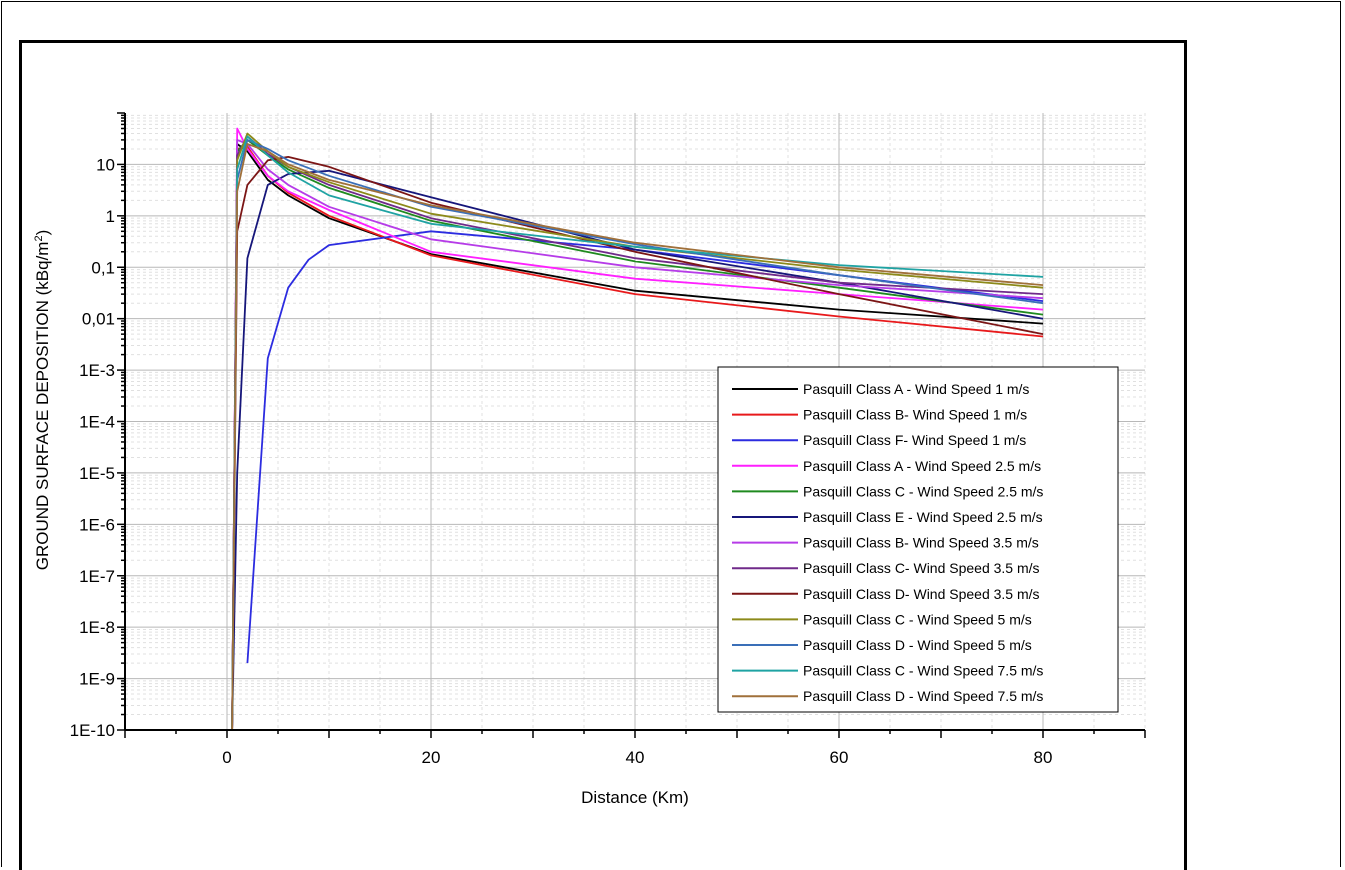 This screenshot has height=870, width=1345. What do you see at coordinates (921, 543) in the screenshot?
I see `legend-label: Pasquill Class B- Wind Speed 3.5 m/s` at bounding box center [921, 543].